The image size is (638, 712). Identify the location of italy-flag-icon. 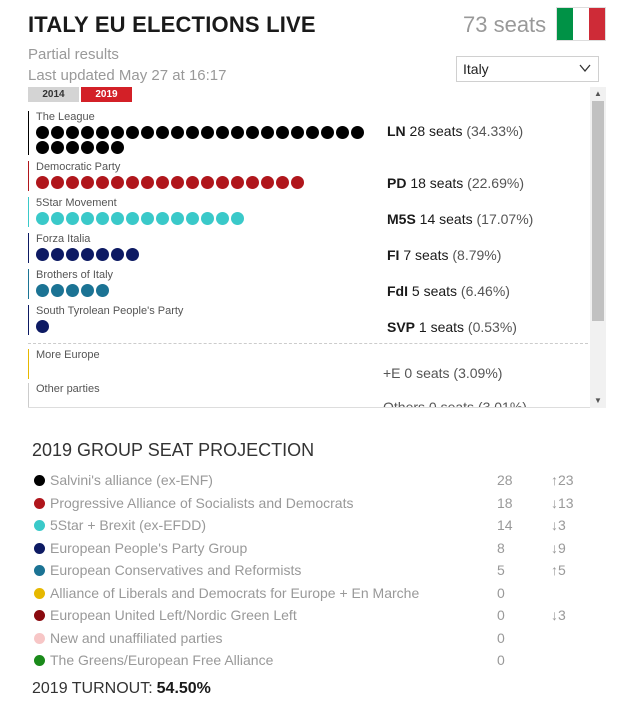
(581, 24).